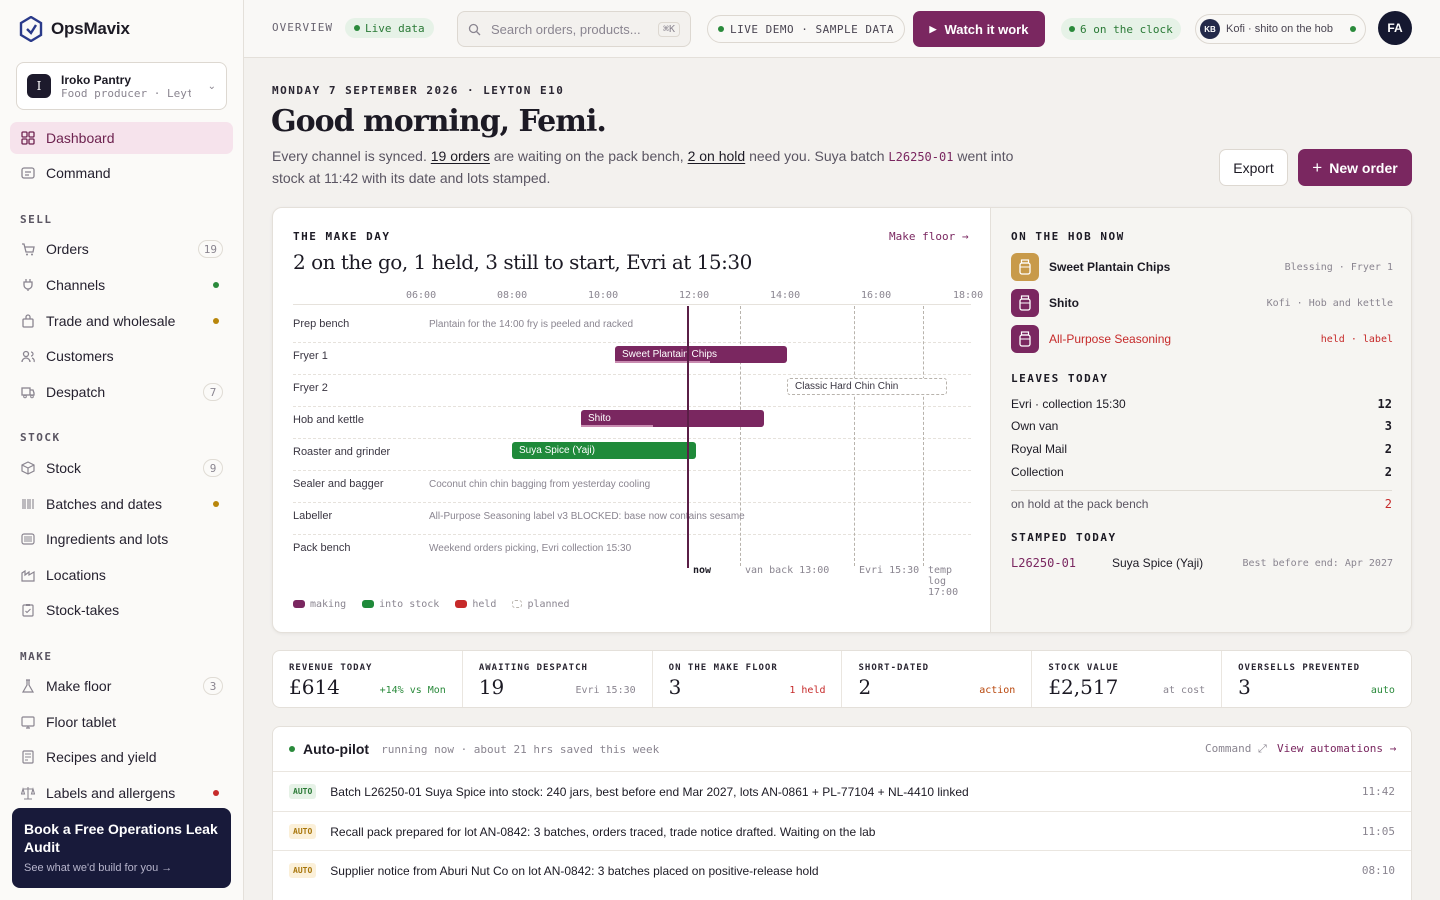 The height and width of the screenshot is (900, 1440). Describe the element at coordinates (1126, 29) in the screenshot. I see `clock-label: 6 on the clock` at that location.